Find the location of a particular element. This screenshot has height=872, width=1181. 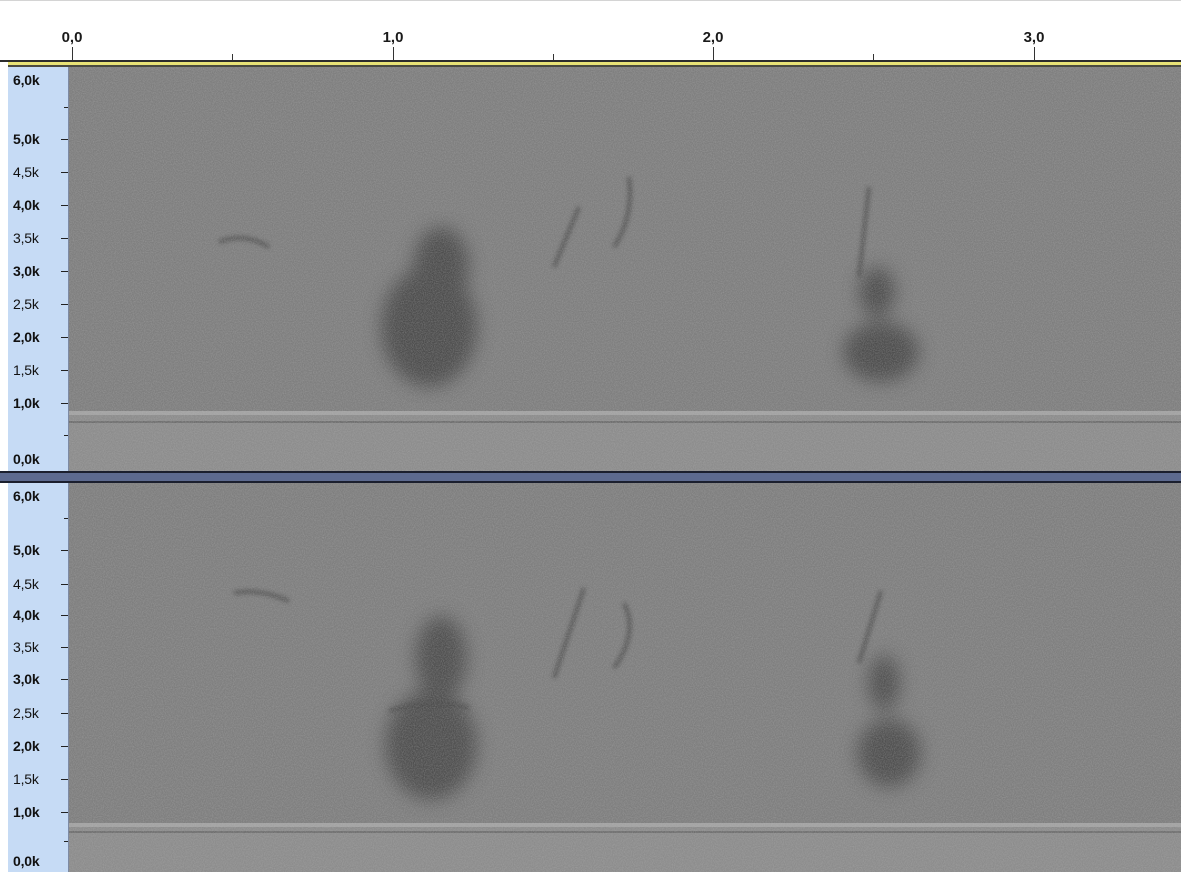

play-region-edge is located at coordinates (594, 66).